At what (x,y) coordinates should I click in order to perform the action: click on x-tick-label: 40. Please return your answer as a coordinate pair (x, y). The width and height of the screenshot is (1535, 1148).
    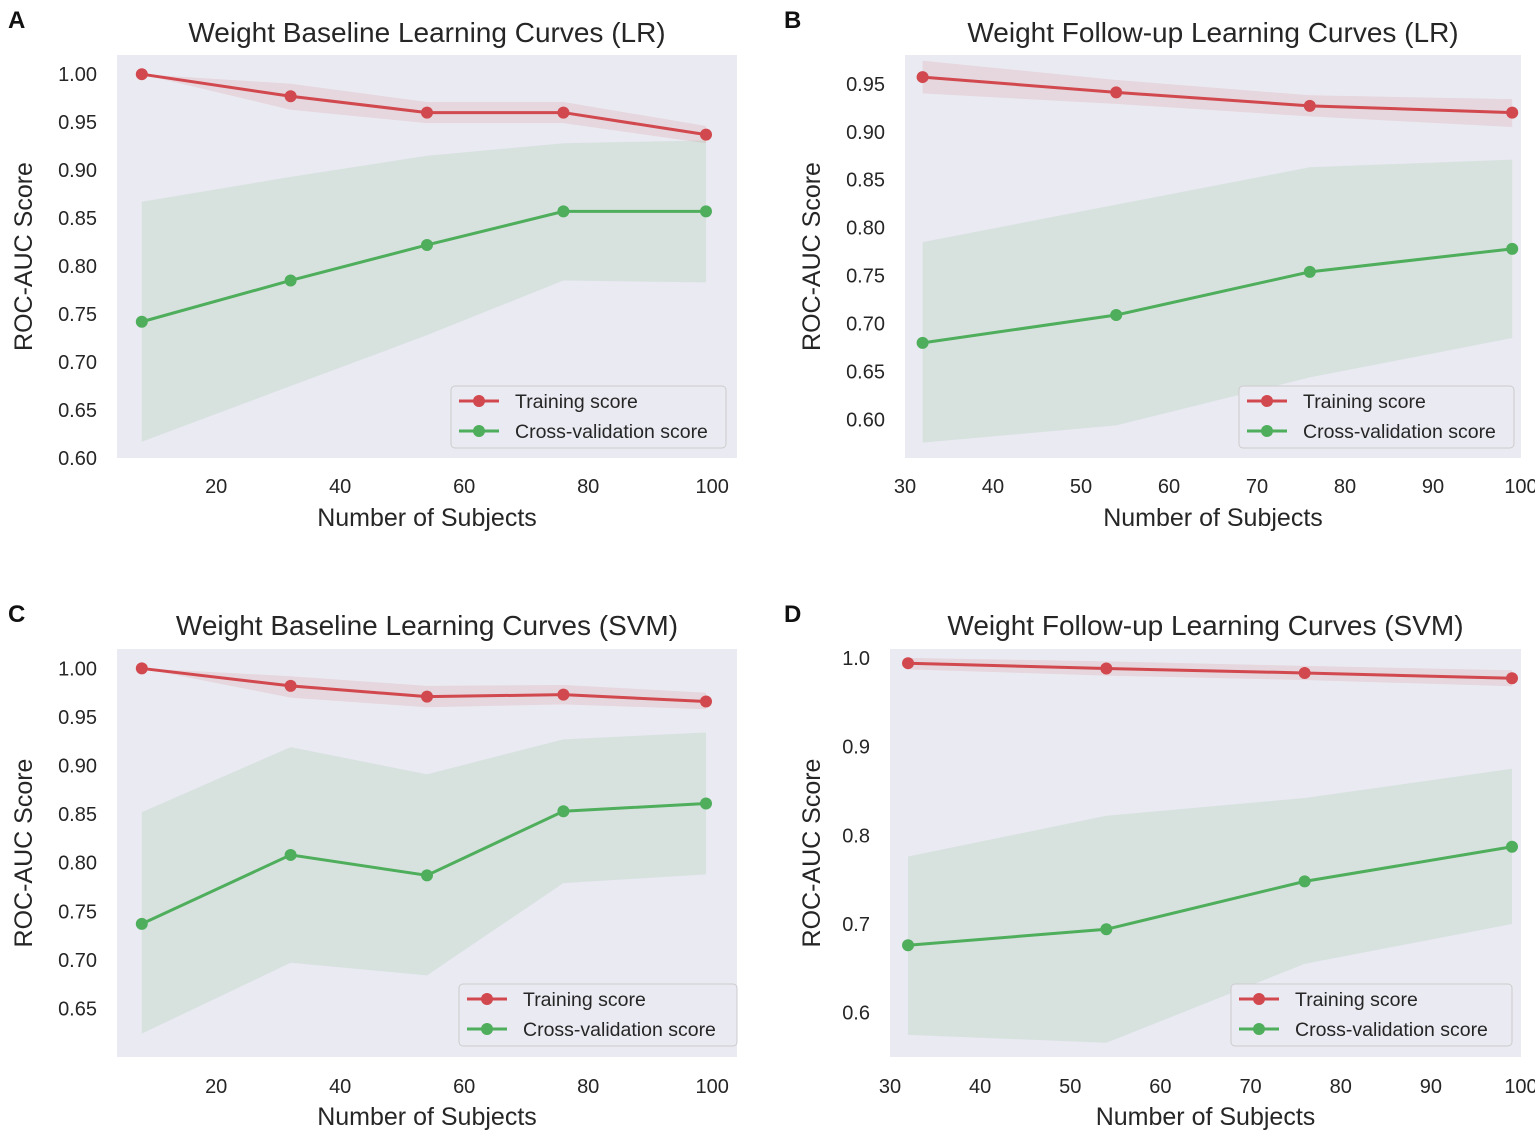
    Looking at the image, I should click on (340, 1087).